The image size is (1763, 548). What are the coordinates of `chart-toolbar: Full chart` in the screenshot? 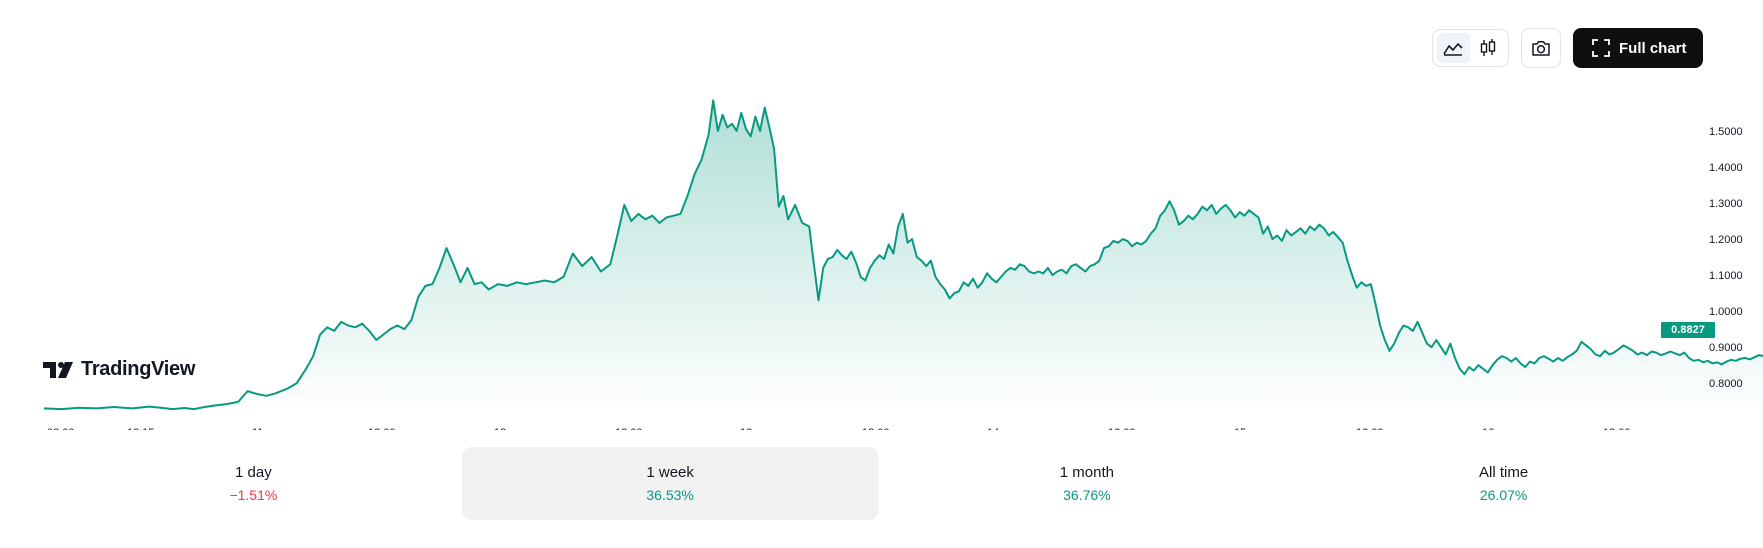 It's located at (1567, 48).